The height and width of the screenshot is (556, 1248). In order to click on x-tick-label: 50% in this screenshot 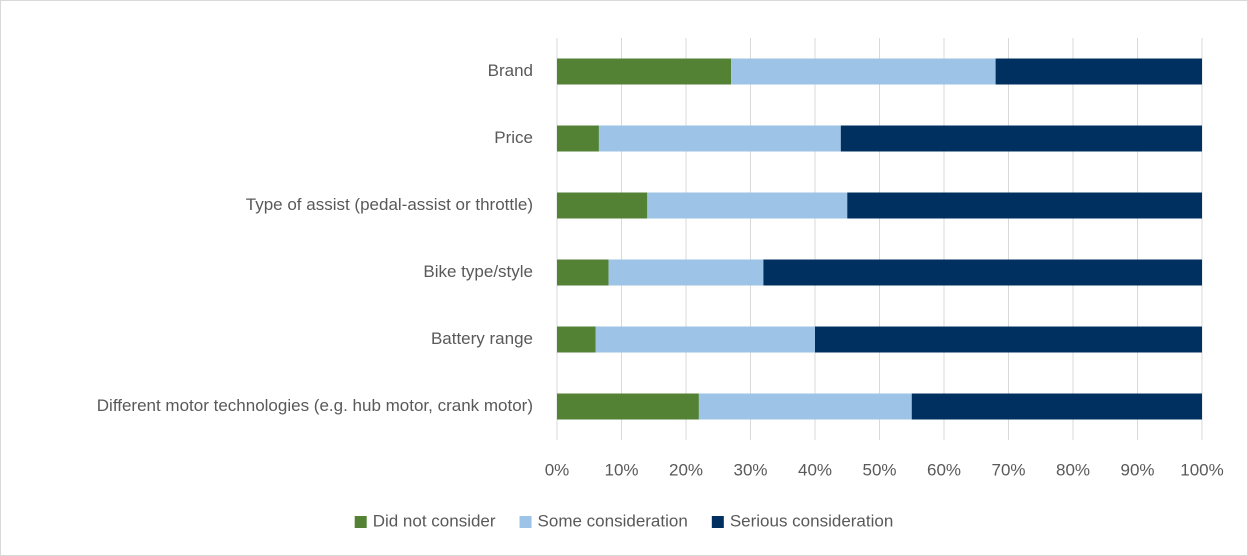, I will do `click(879, 469)`.